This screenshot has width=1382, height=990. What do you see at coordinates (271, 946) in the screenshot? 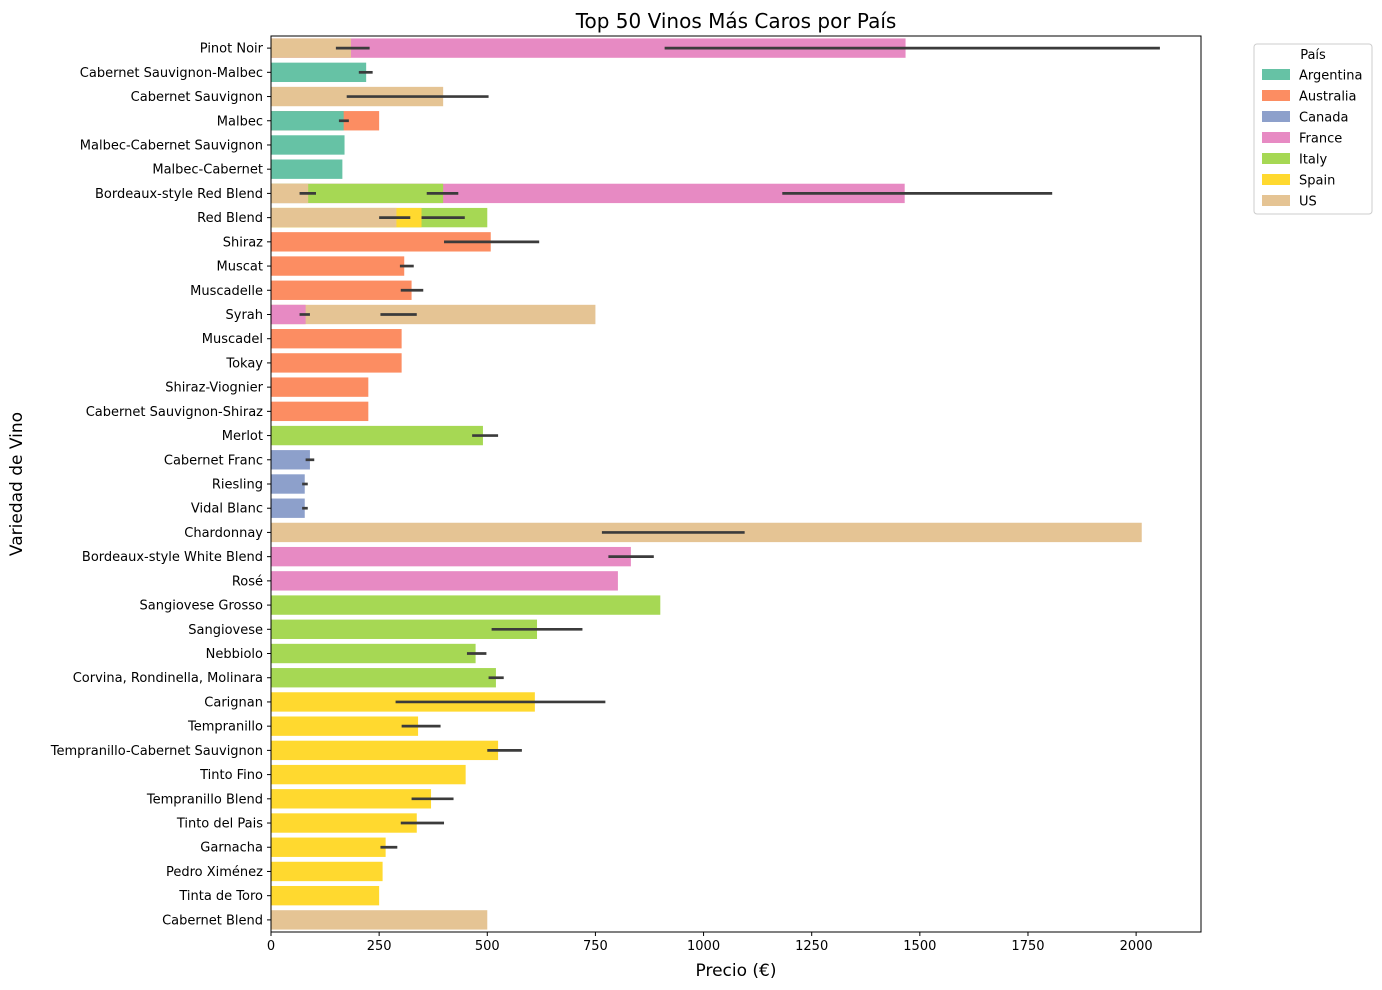
I see `x-tick-label: 0` at bounding box center [271, 946].